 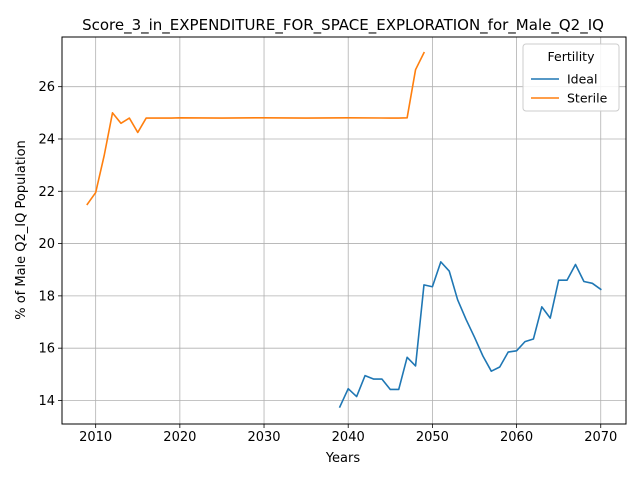 What do you see at coordinates (46, 244) in the screenshot?
I see `y-tick-label: 20` at bounding box center [46, 244].